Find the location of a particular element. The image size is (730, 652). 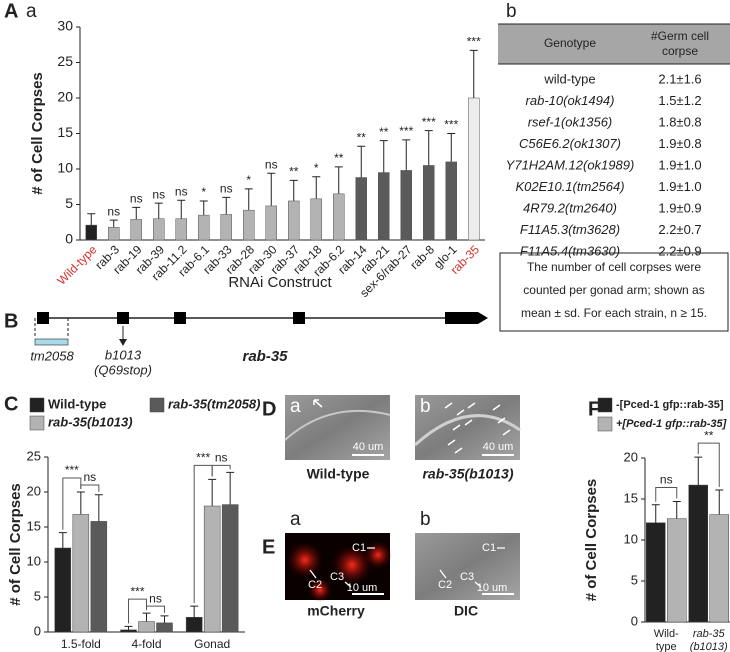

x-tick-label: 1.5-fold is located at coordinates (81, 644).